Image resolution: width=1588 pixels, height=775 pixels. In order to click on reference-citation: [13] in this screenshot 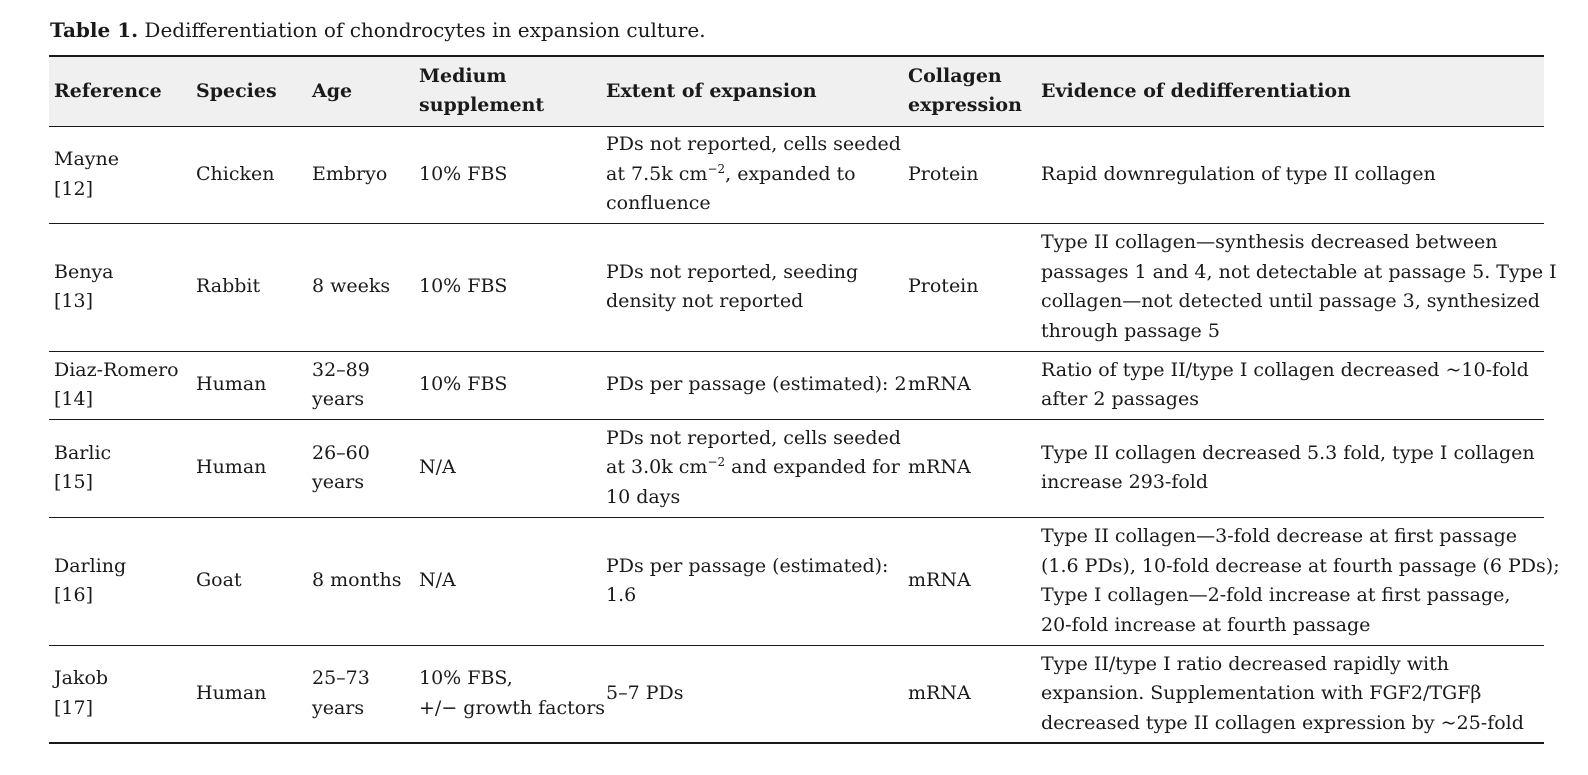, I will do `click(74, 301)`.